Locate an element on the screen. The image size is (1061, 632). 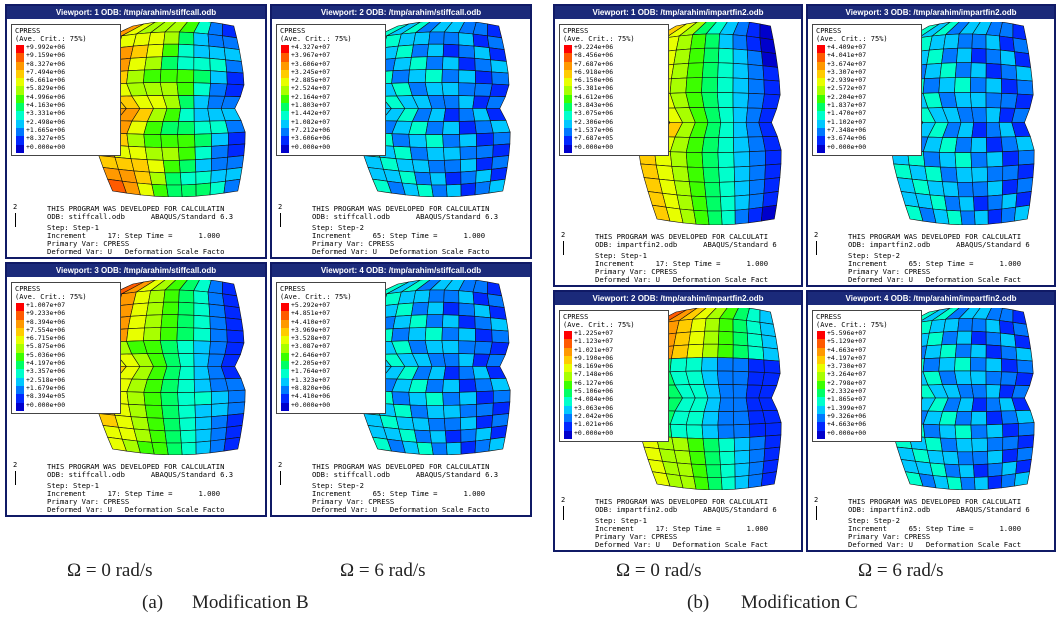
legend-value: +4.163e+06 is located at coordinates (46, 105).